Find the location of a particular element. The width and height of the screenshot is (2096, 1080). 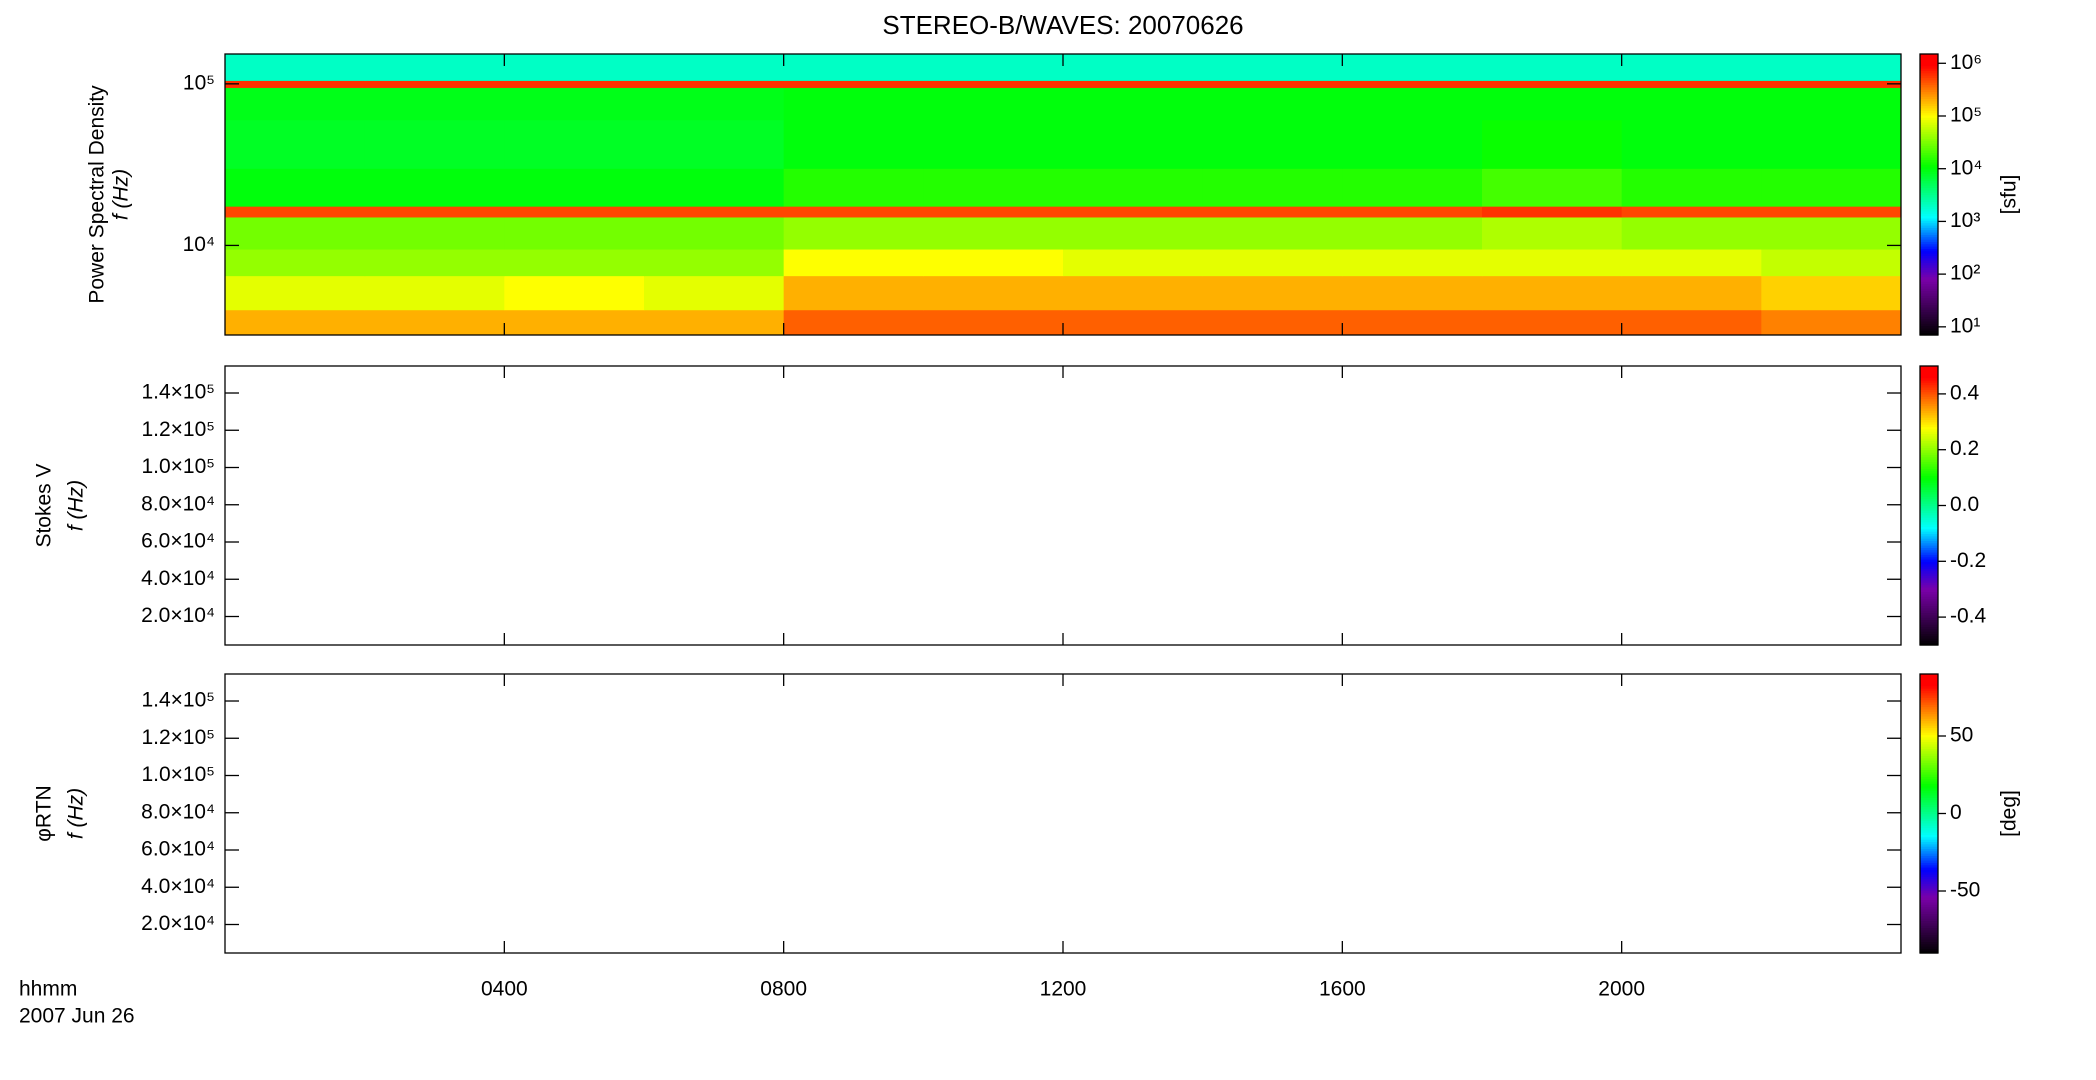

x-tick-label: 2000 is located at coordinates (1621, 989).